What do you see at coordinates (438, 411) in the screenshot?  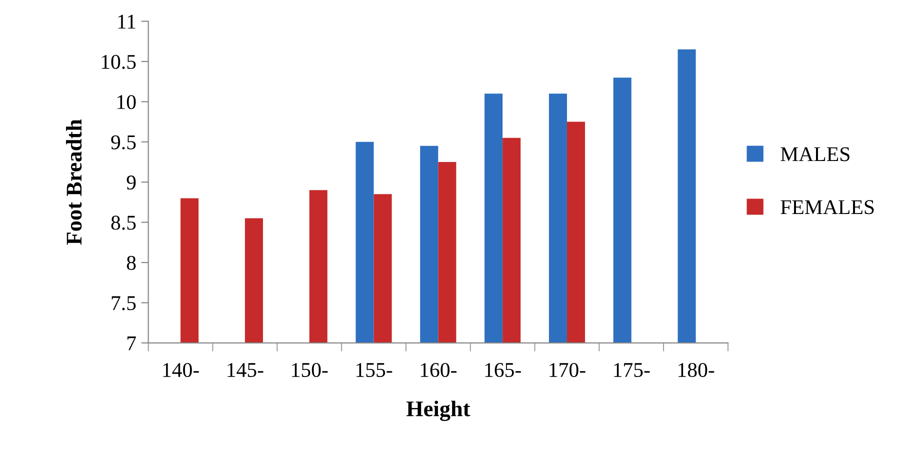 I see `x-axis-title: Height` at bounding box center [438, 411].